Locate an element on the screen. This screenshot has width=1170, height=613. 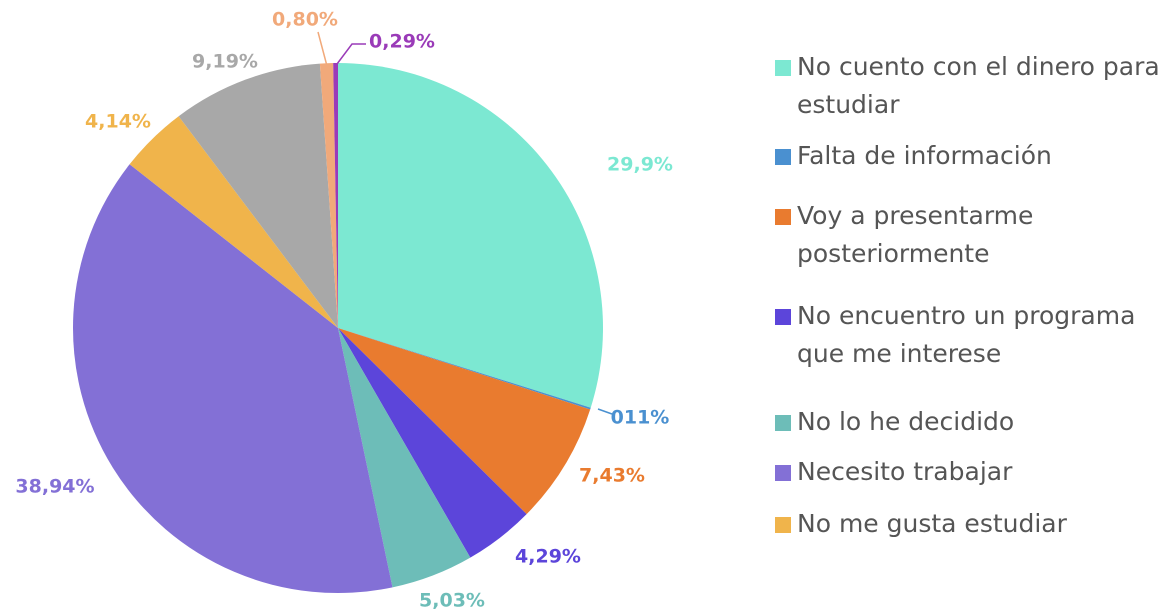
legend-label: No me gusta estudiar is located at coordinates (932, 523).